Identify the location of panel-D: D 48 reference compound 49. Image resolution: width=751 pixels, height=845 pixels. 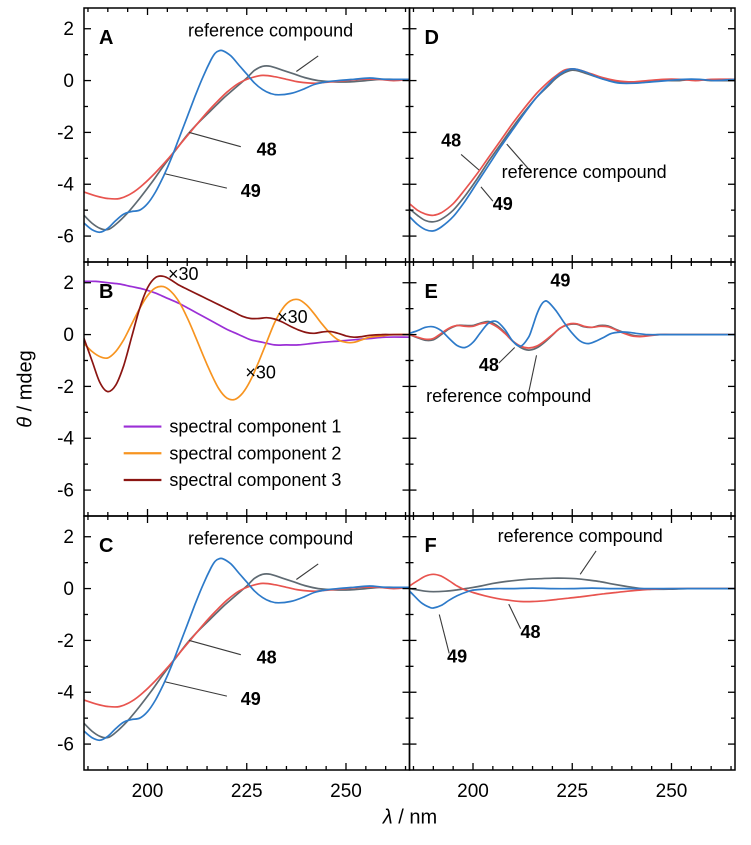
(572, 135).